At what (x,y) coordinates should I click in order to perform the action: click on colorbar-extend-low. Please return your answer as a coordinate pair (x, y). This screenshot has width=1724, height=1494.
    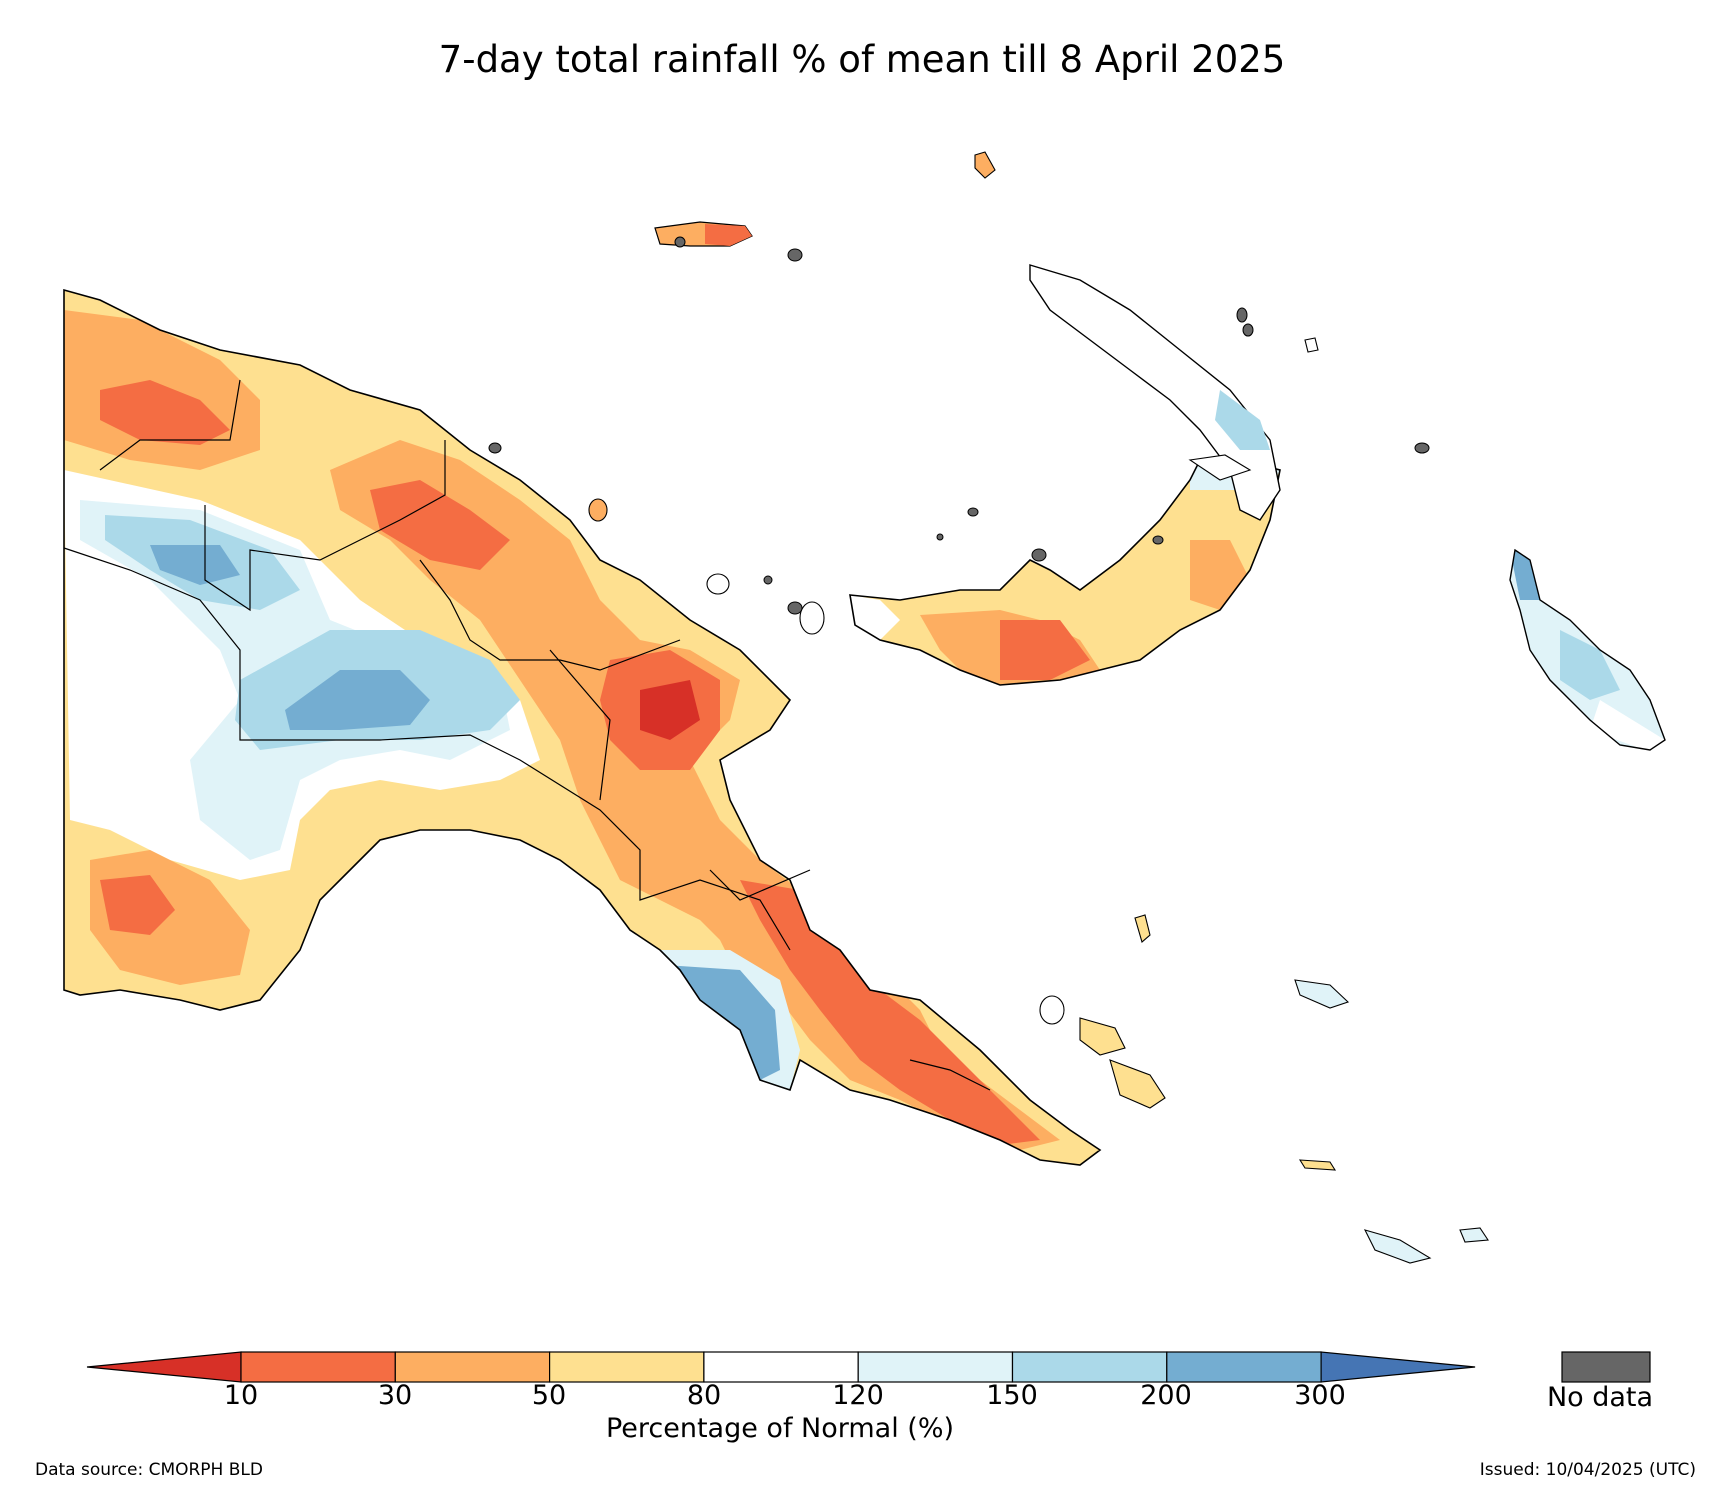
    Looking at the image, I should click on (164, 1367).